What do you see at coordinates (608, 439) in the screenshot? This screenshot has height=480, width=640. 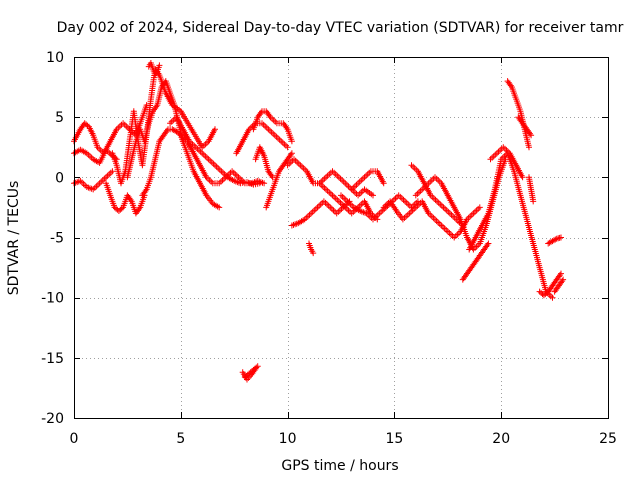 I see `x-tick-label: 25` at bounding box center [608, 439].